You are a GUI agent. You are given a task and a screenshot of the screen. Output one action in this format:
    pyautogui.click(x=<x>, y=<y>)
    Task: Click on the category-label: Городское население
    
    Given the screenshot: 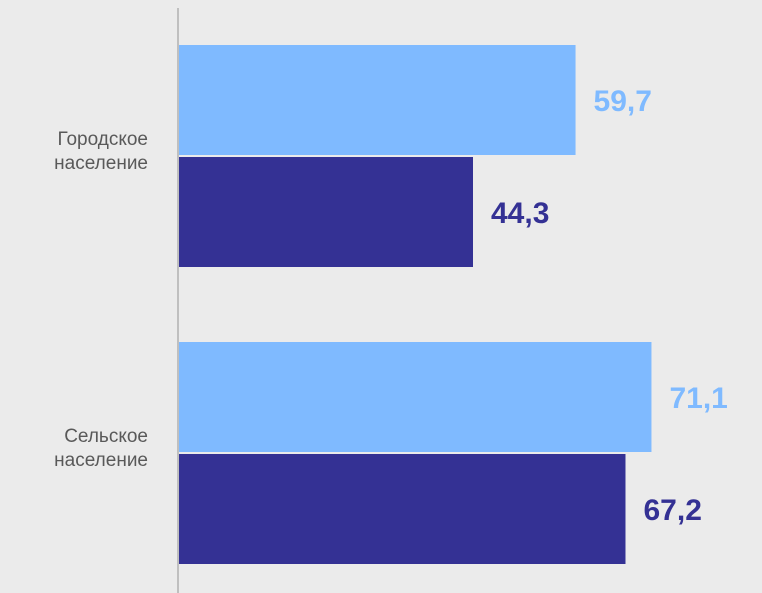 What is the action you would take?
    pyautogui.click(x=101, y=151)
    